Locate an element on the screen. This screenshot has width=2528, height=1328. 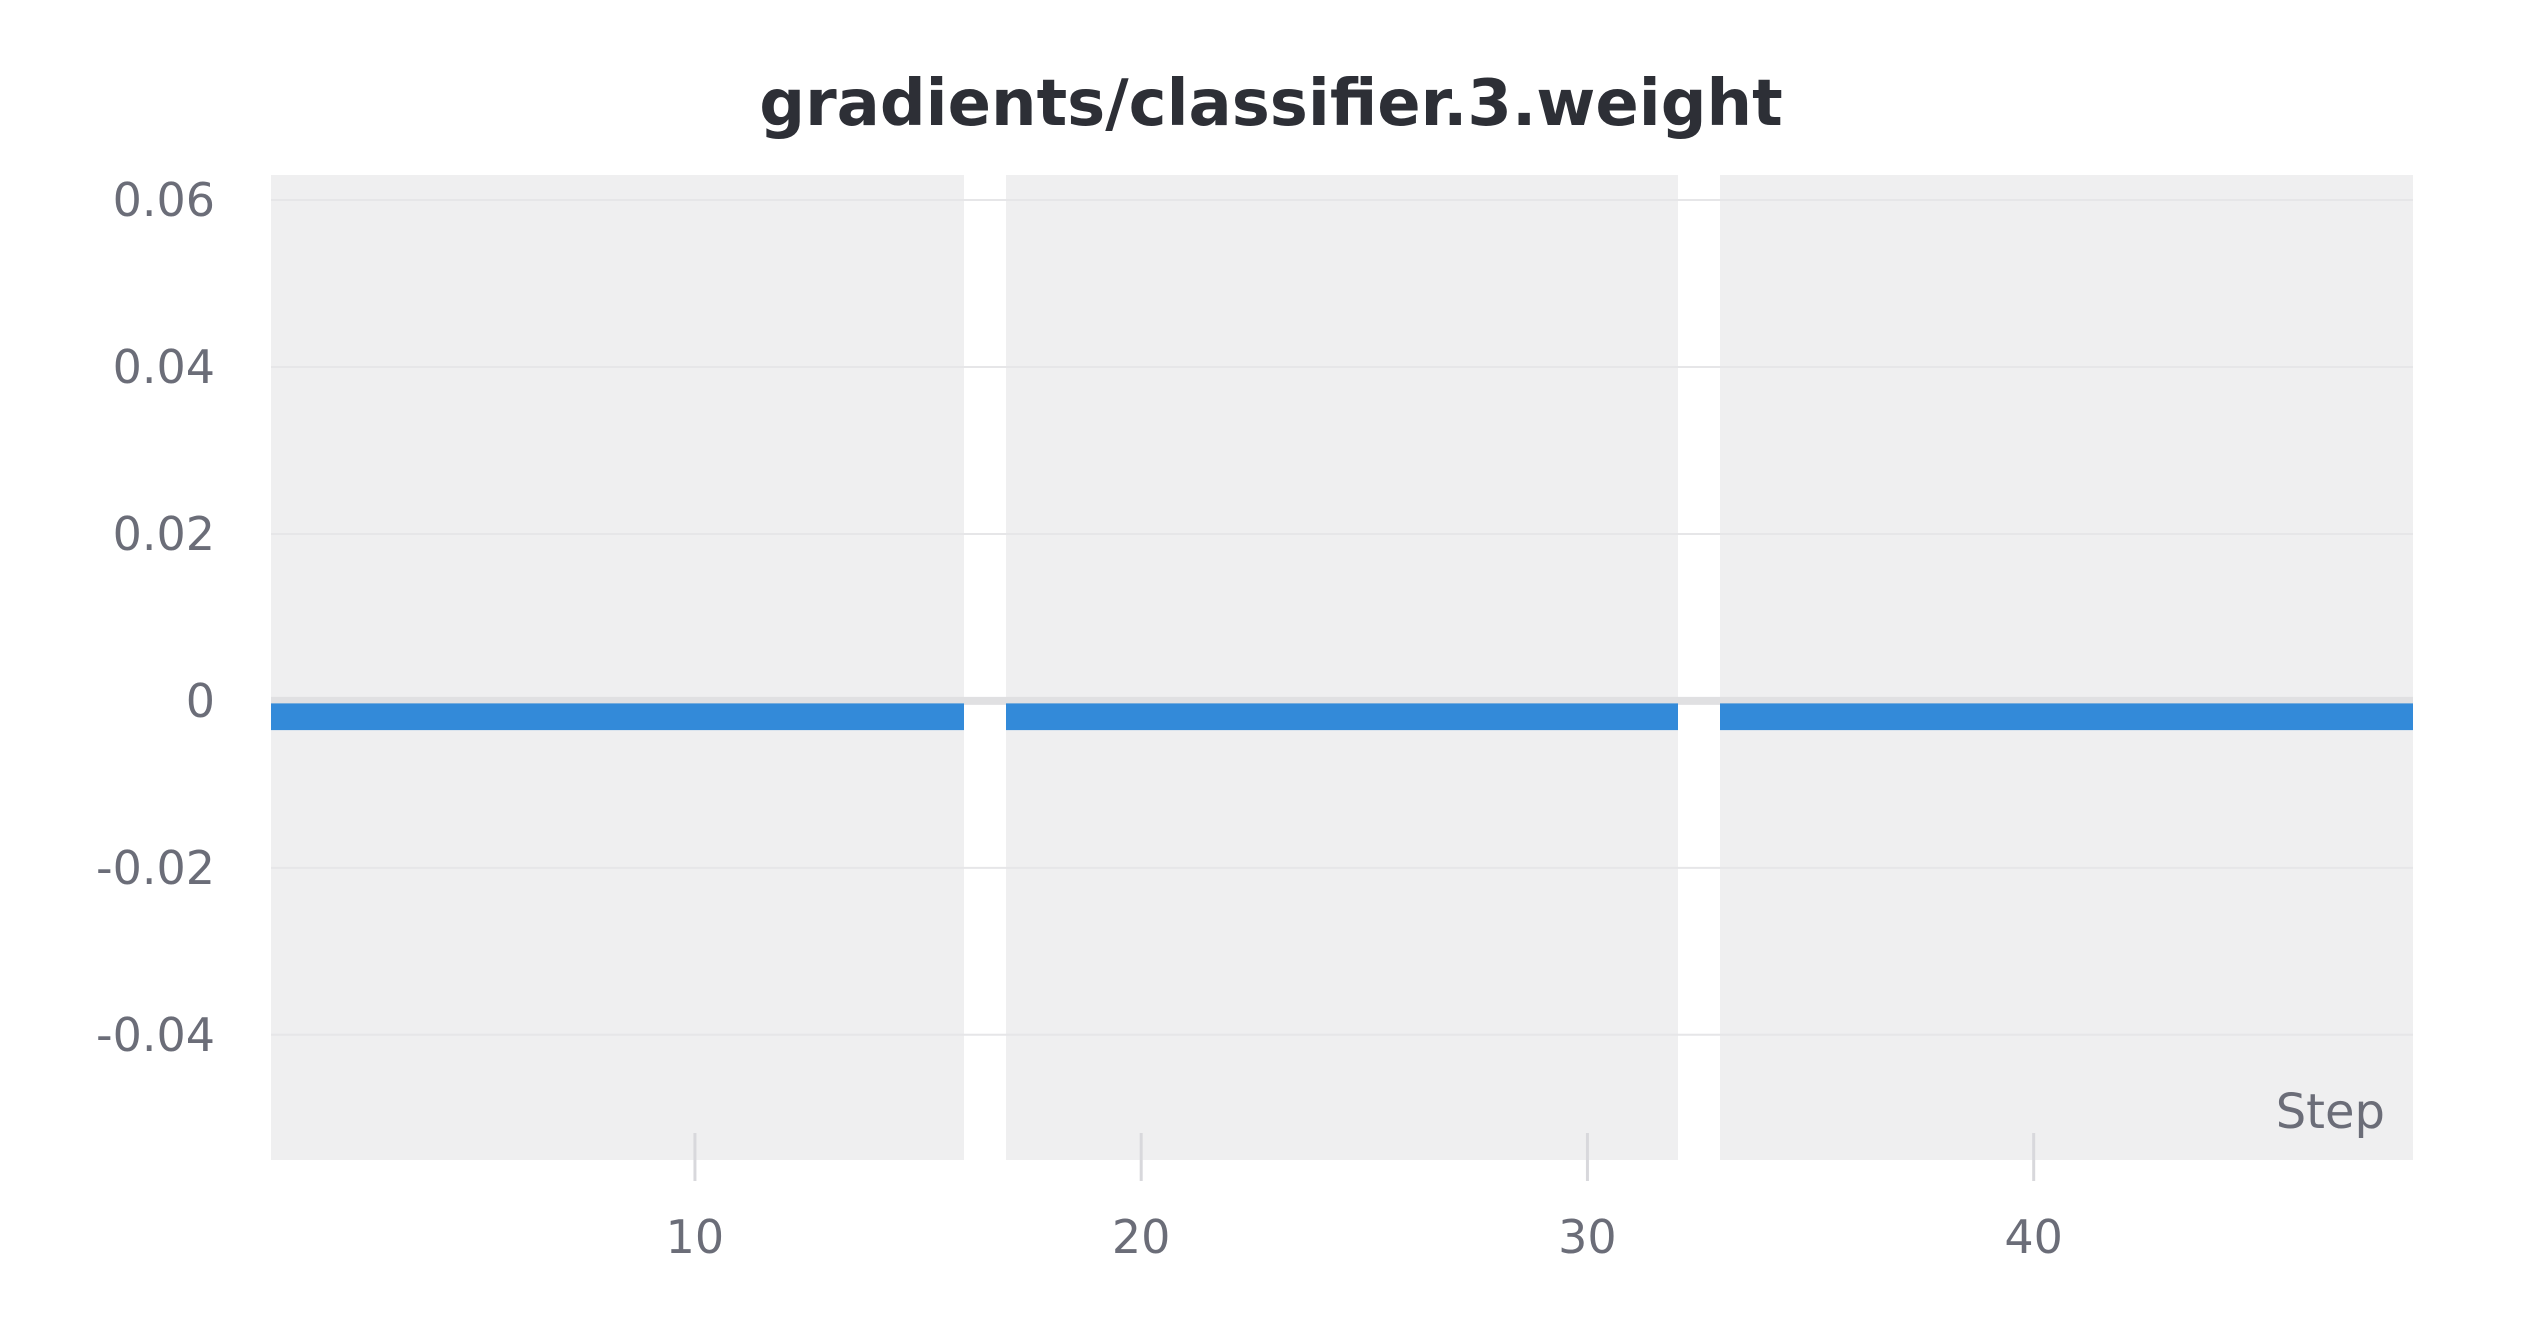
x-tick-label: 10 is located at coordinates (695, 1237).